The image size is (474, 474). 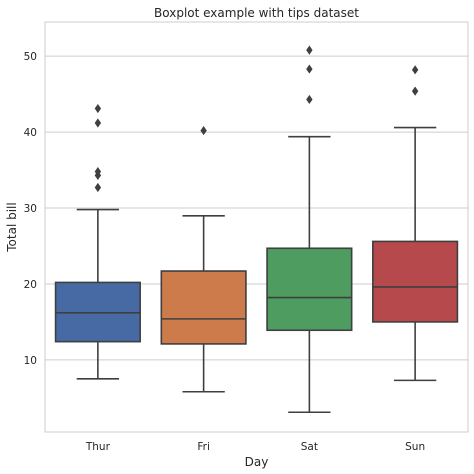 I want to click on x-tick-label: Sun, so click(x=415, y=447).